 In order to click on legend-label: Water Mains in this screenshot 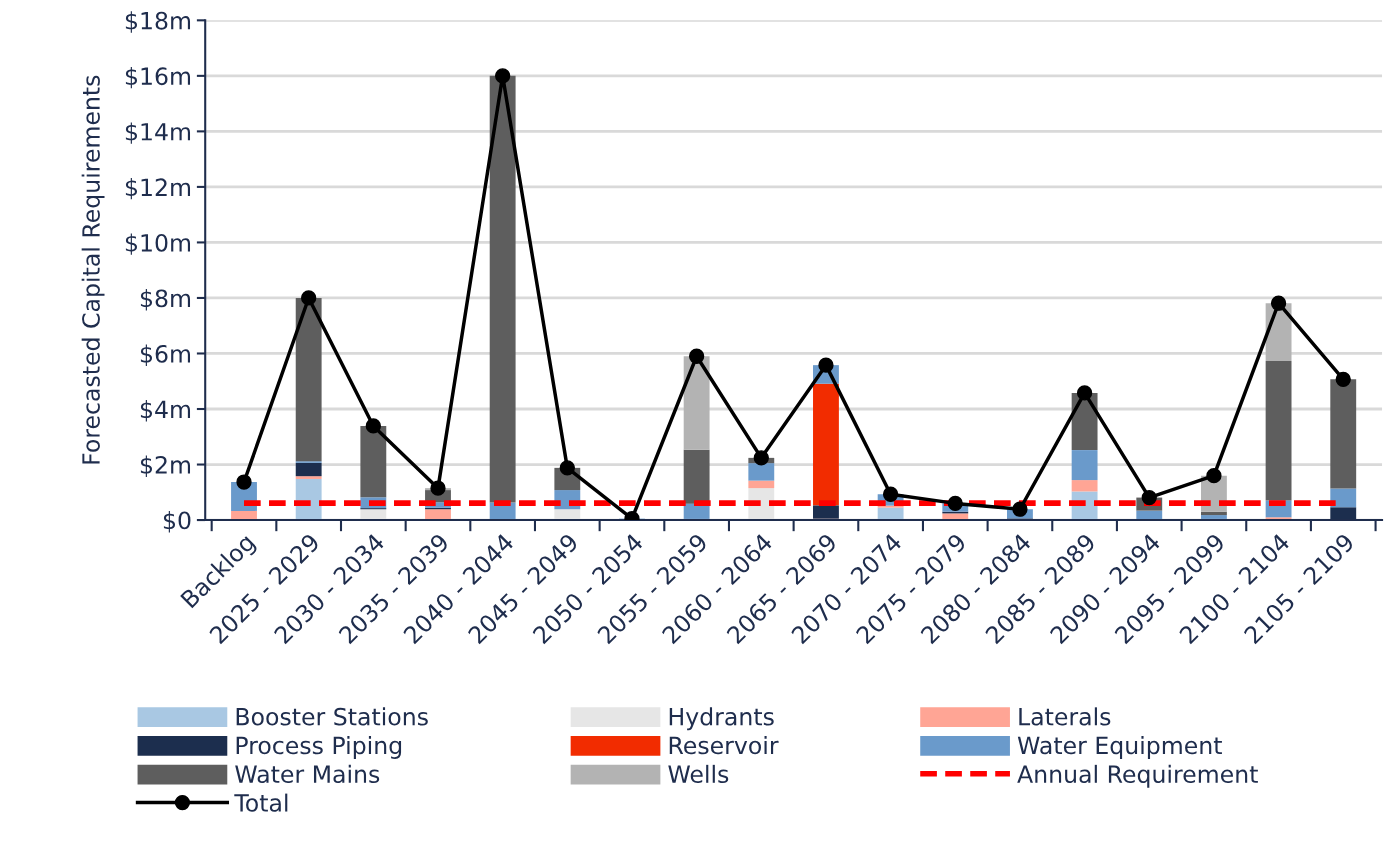, I will do `click(307, 774)`.